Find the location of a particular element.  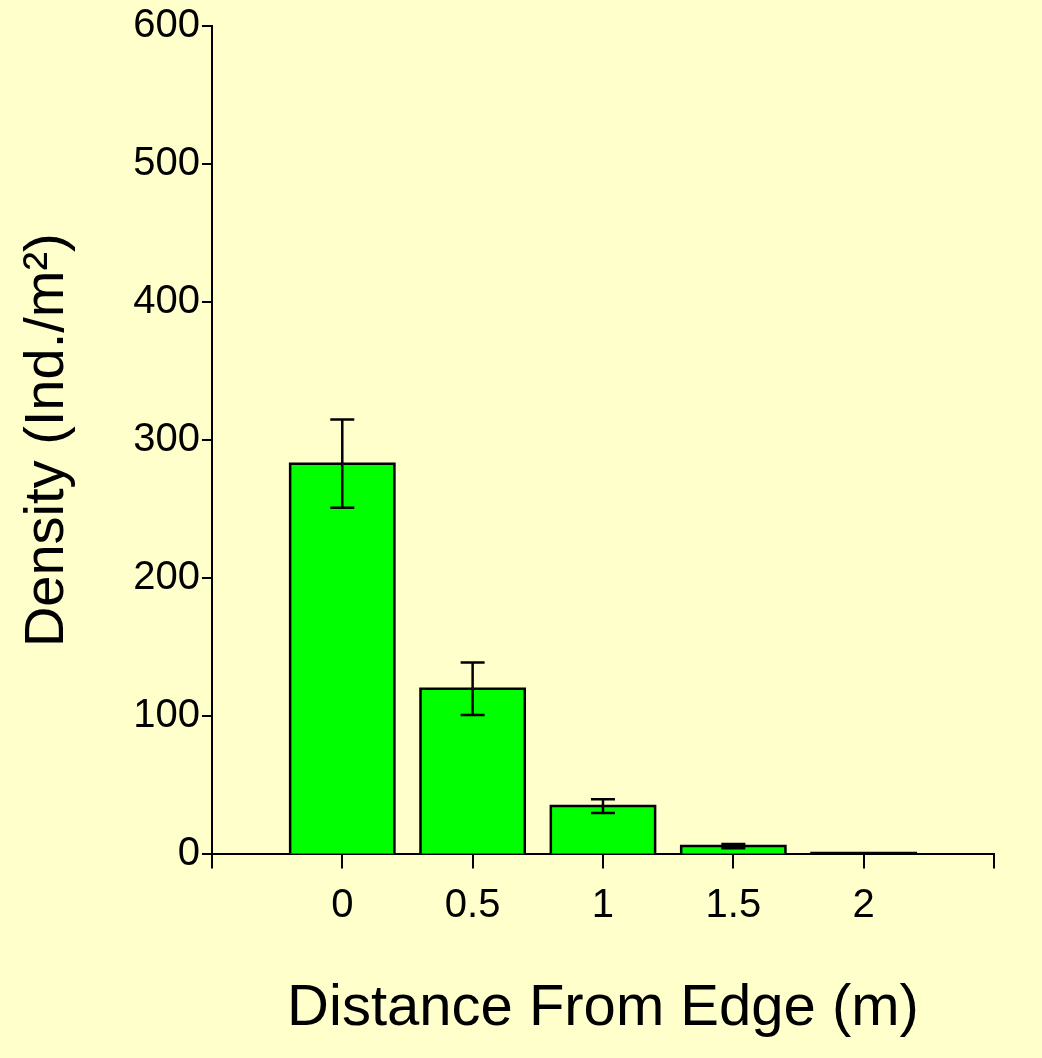

y-tick-label: 200 is located at coordinates (166, 575).